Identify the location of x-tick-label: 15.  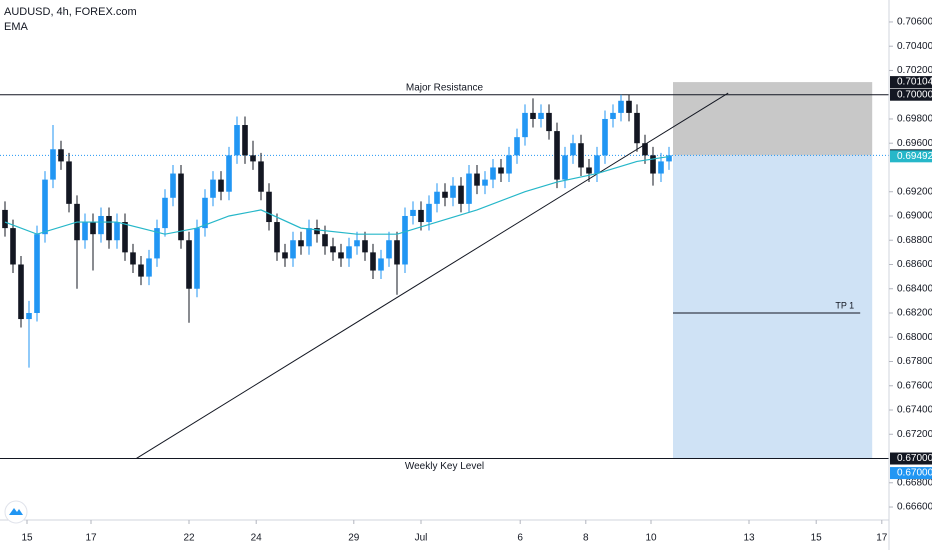
(817, 538).